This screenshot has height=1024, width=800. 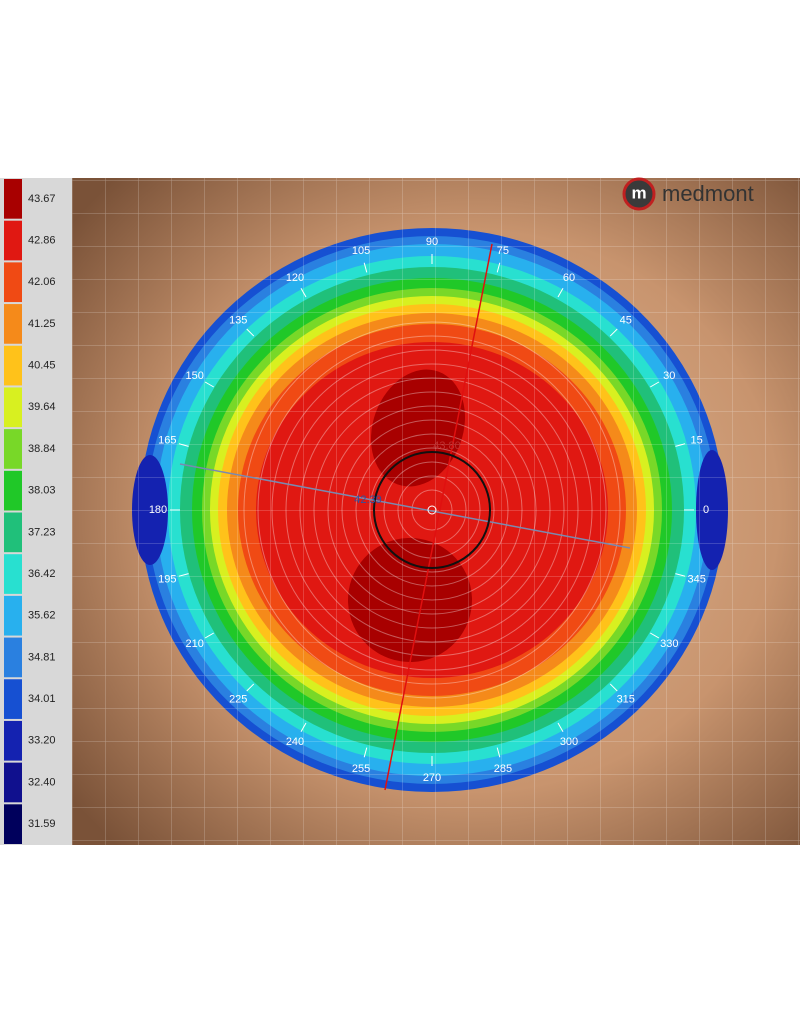 I want to click on center, so click(x=432, y=510).